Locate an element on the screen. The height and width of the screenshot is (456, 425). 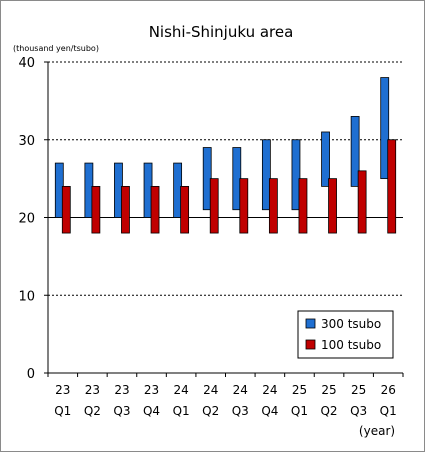
y-tick-label: 20 is located at coordinates (26, 219).